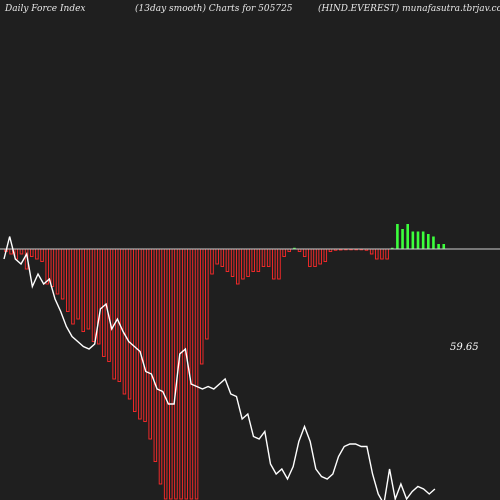  What do you see at coordinates (214, 8) in the screenshot?
I see `chart-title: (13day smooth) Charts for 505725` at bounding box center [214, 8].